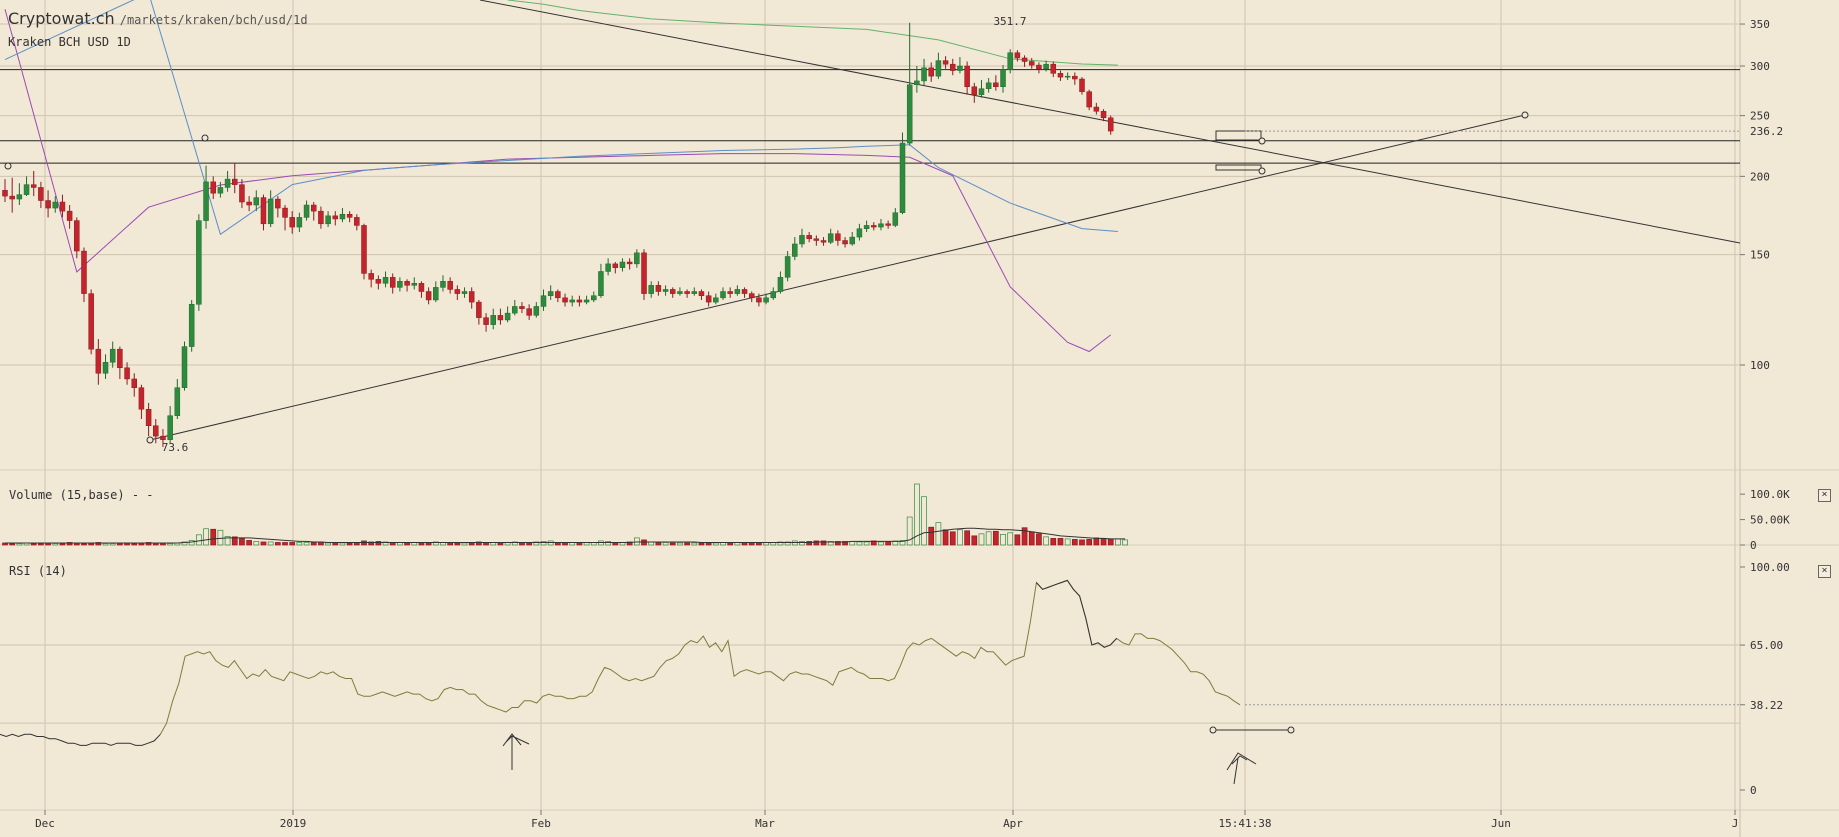 This screenshot has width=1839, height=837. What do you see at coordinates (1753, 790) in the screenshot?
I see `rsi-tick-label: 0` at bounding box center [1753, 790].